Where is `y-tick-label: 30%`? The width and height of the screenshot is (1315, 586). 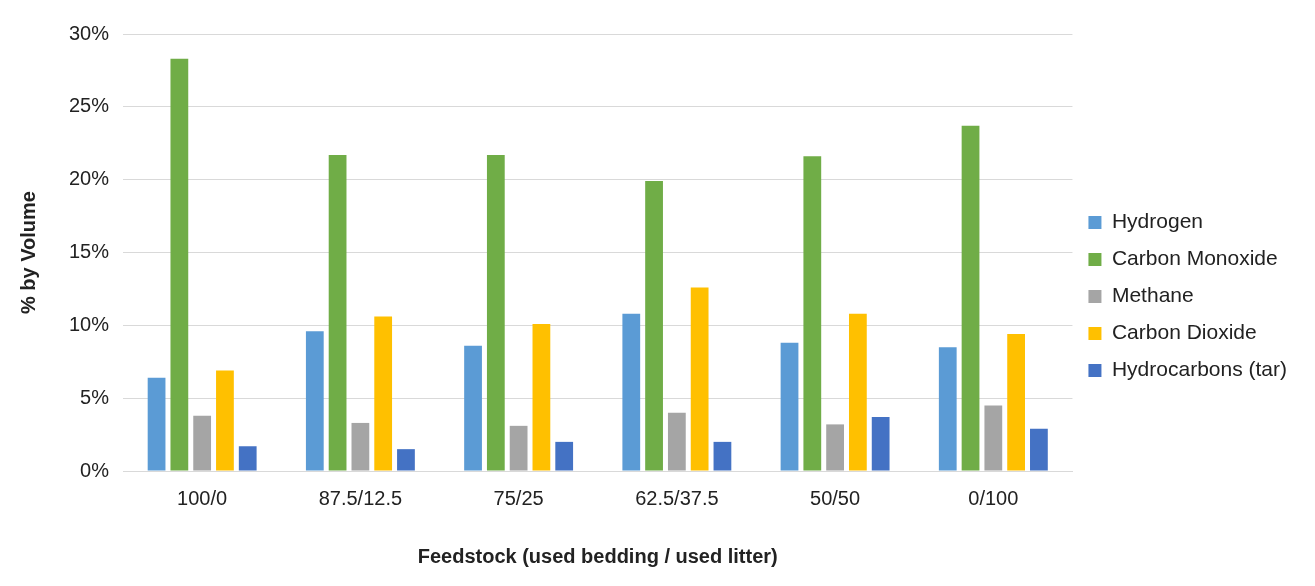 y-tick-label: 30% is located at coordinates (89, 32).